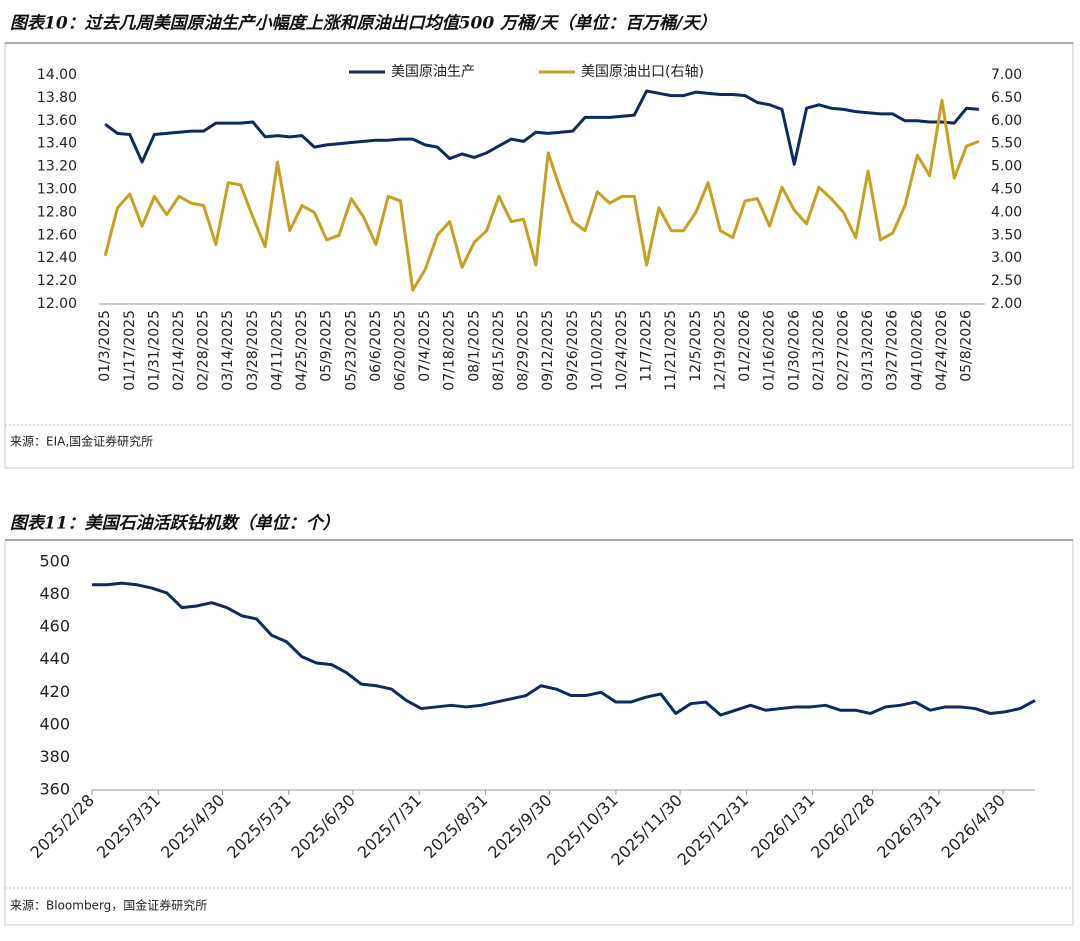 The height and width of the screenshot is (941, 1080). What do you see at coordinates (524, 350) in the screenshot?
I see `x-tick-label: 08/29/2025` at bounding box center [524, 350].